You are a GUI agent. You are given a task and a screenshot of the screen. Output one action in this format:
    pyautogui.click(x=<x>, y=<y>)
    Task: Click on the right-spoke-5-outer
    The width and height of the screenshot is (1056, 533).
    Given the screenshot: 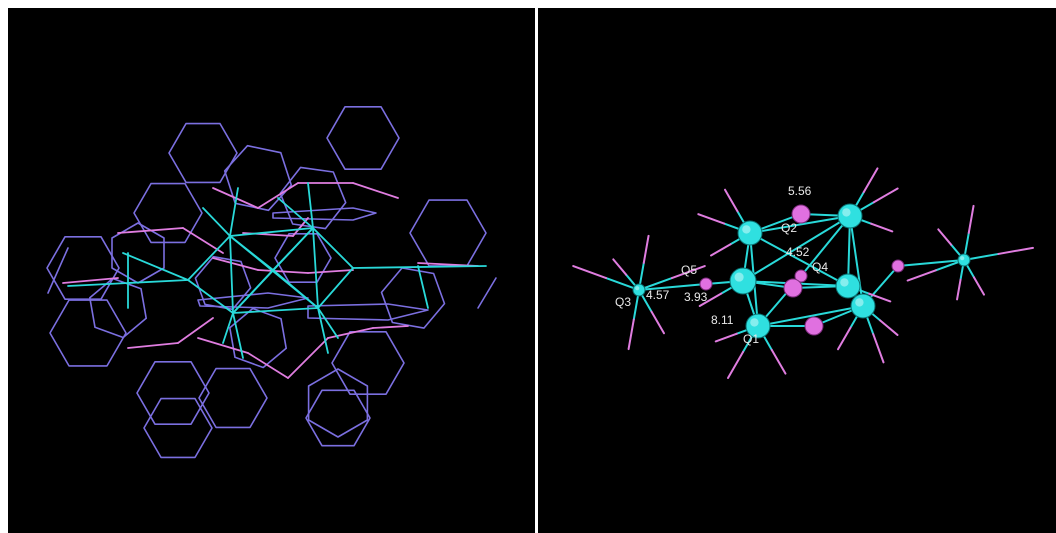 What is the action you would take?
    pyautogui.click(x=979, y=286)
    